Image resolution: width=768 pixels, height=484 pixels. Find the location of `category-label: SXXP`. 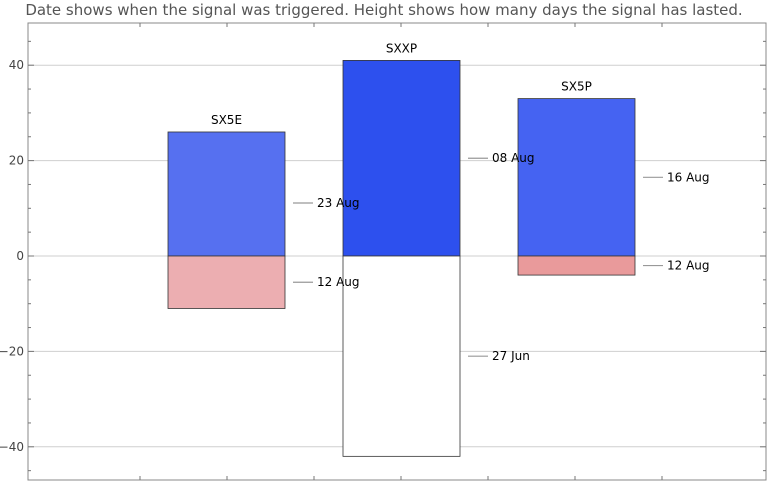

category-label: SXXP is located at coordinates (401, 48).